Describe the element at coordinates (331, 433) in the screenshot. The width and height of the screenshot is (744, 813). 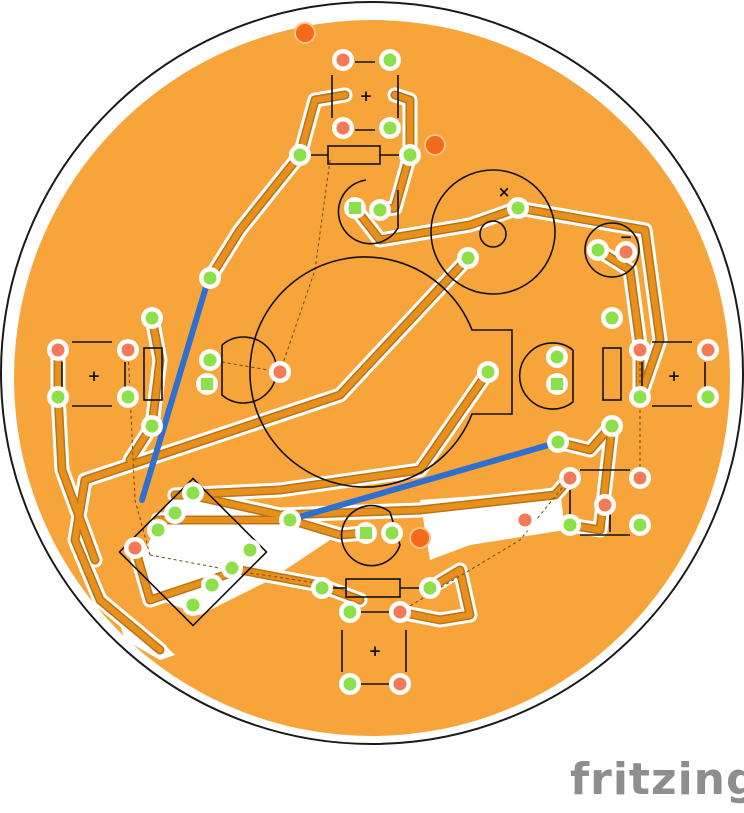
I see `trace-diagonal-lower` at that location.